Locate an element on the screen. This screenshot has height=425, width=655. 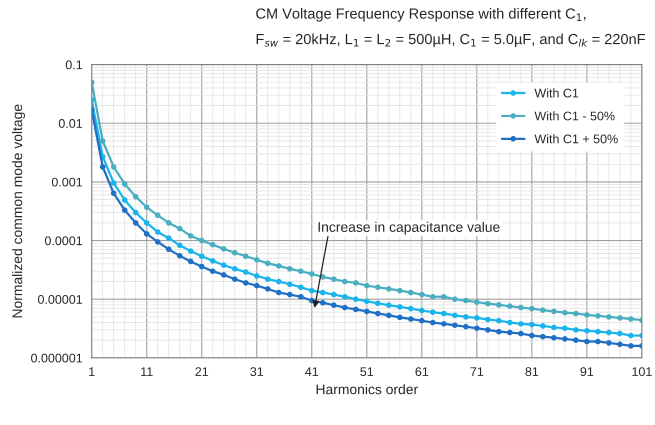
x-tick-label: 11 is located at coordinates (147, 371).